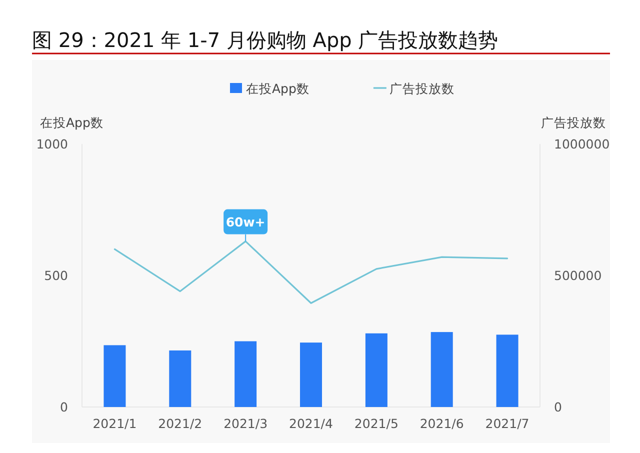 This screenshot has height=453, width=640. What do you see at coordinates (578, 275) in the screenshot?
I see `y2-tick-label: 500000` at bounding box center [578, 275].